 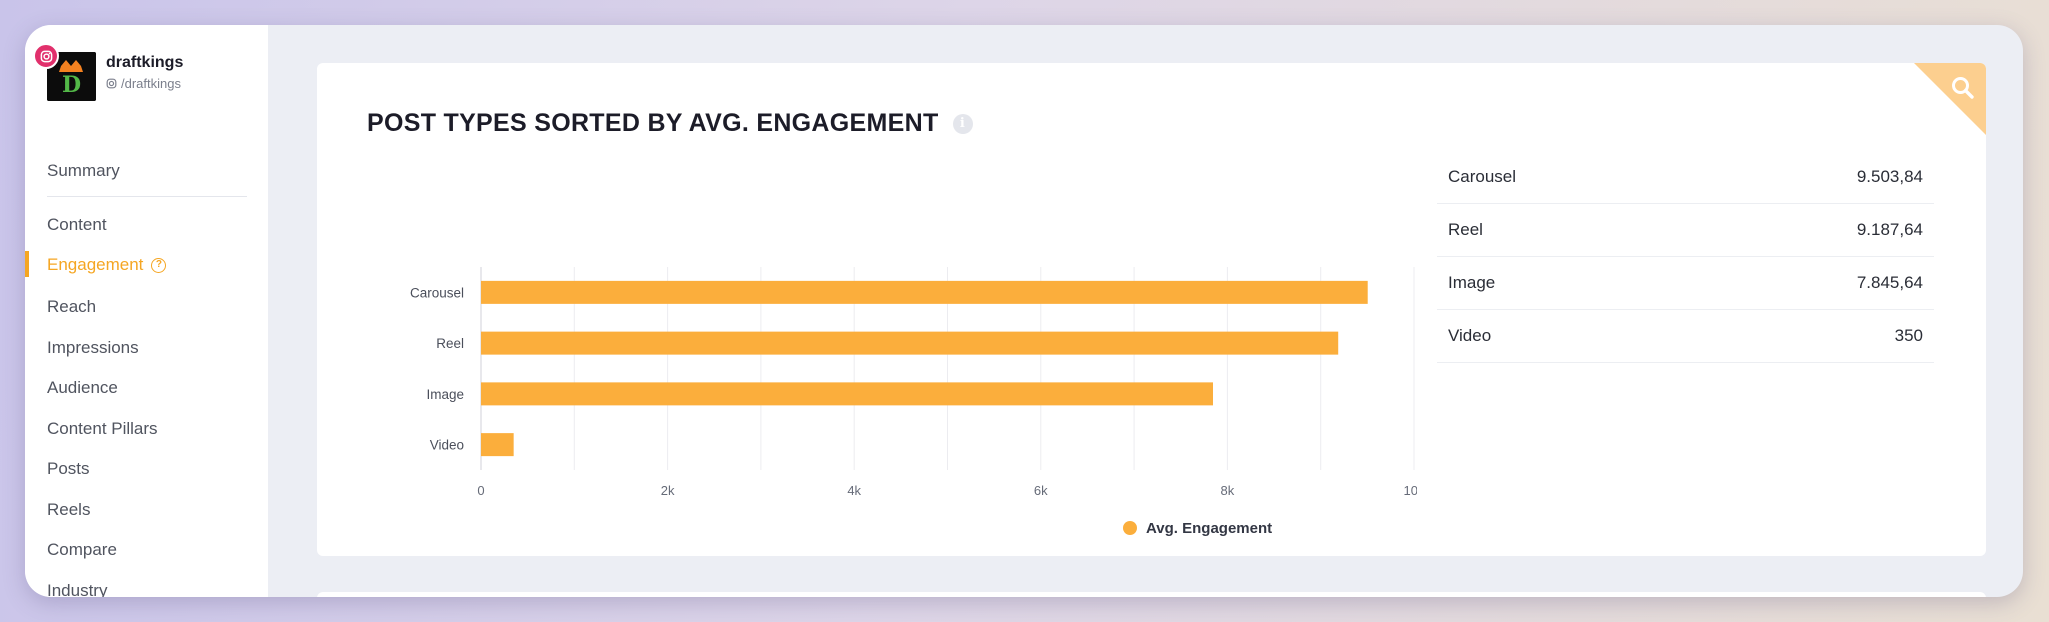 I want to click on x-tick-label: 6k, so click(x=1041, y=490).